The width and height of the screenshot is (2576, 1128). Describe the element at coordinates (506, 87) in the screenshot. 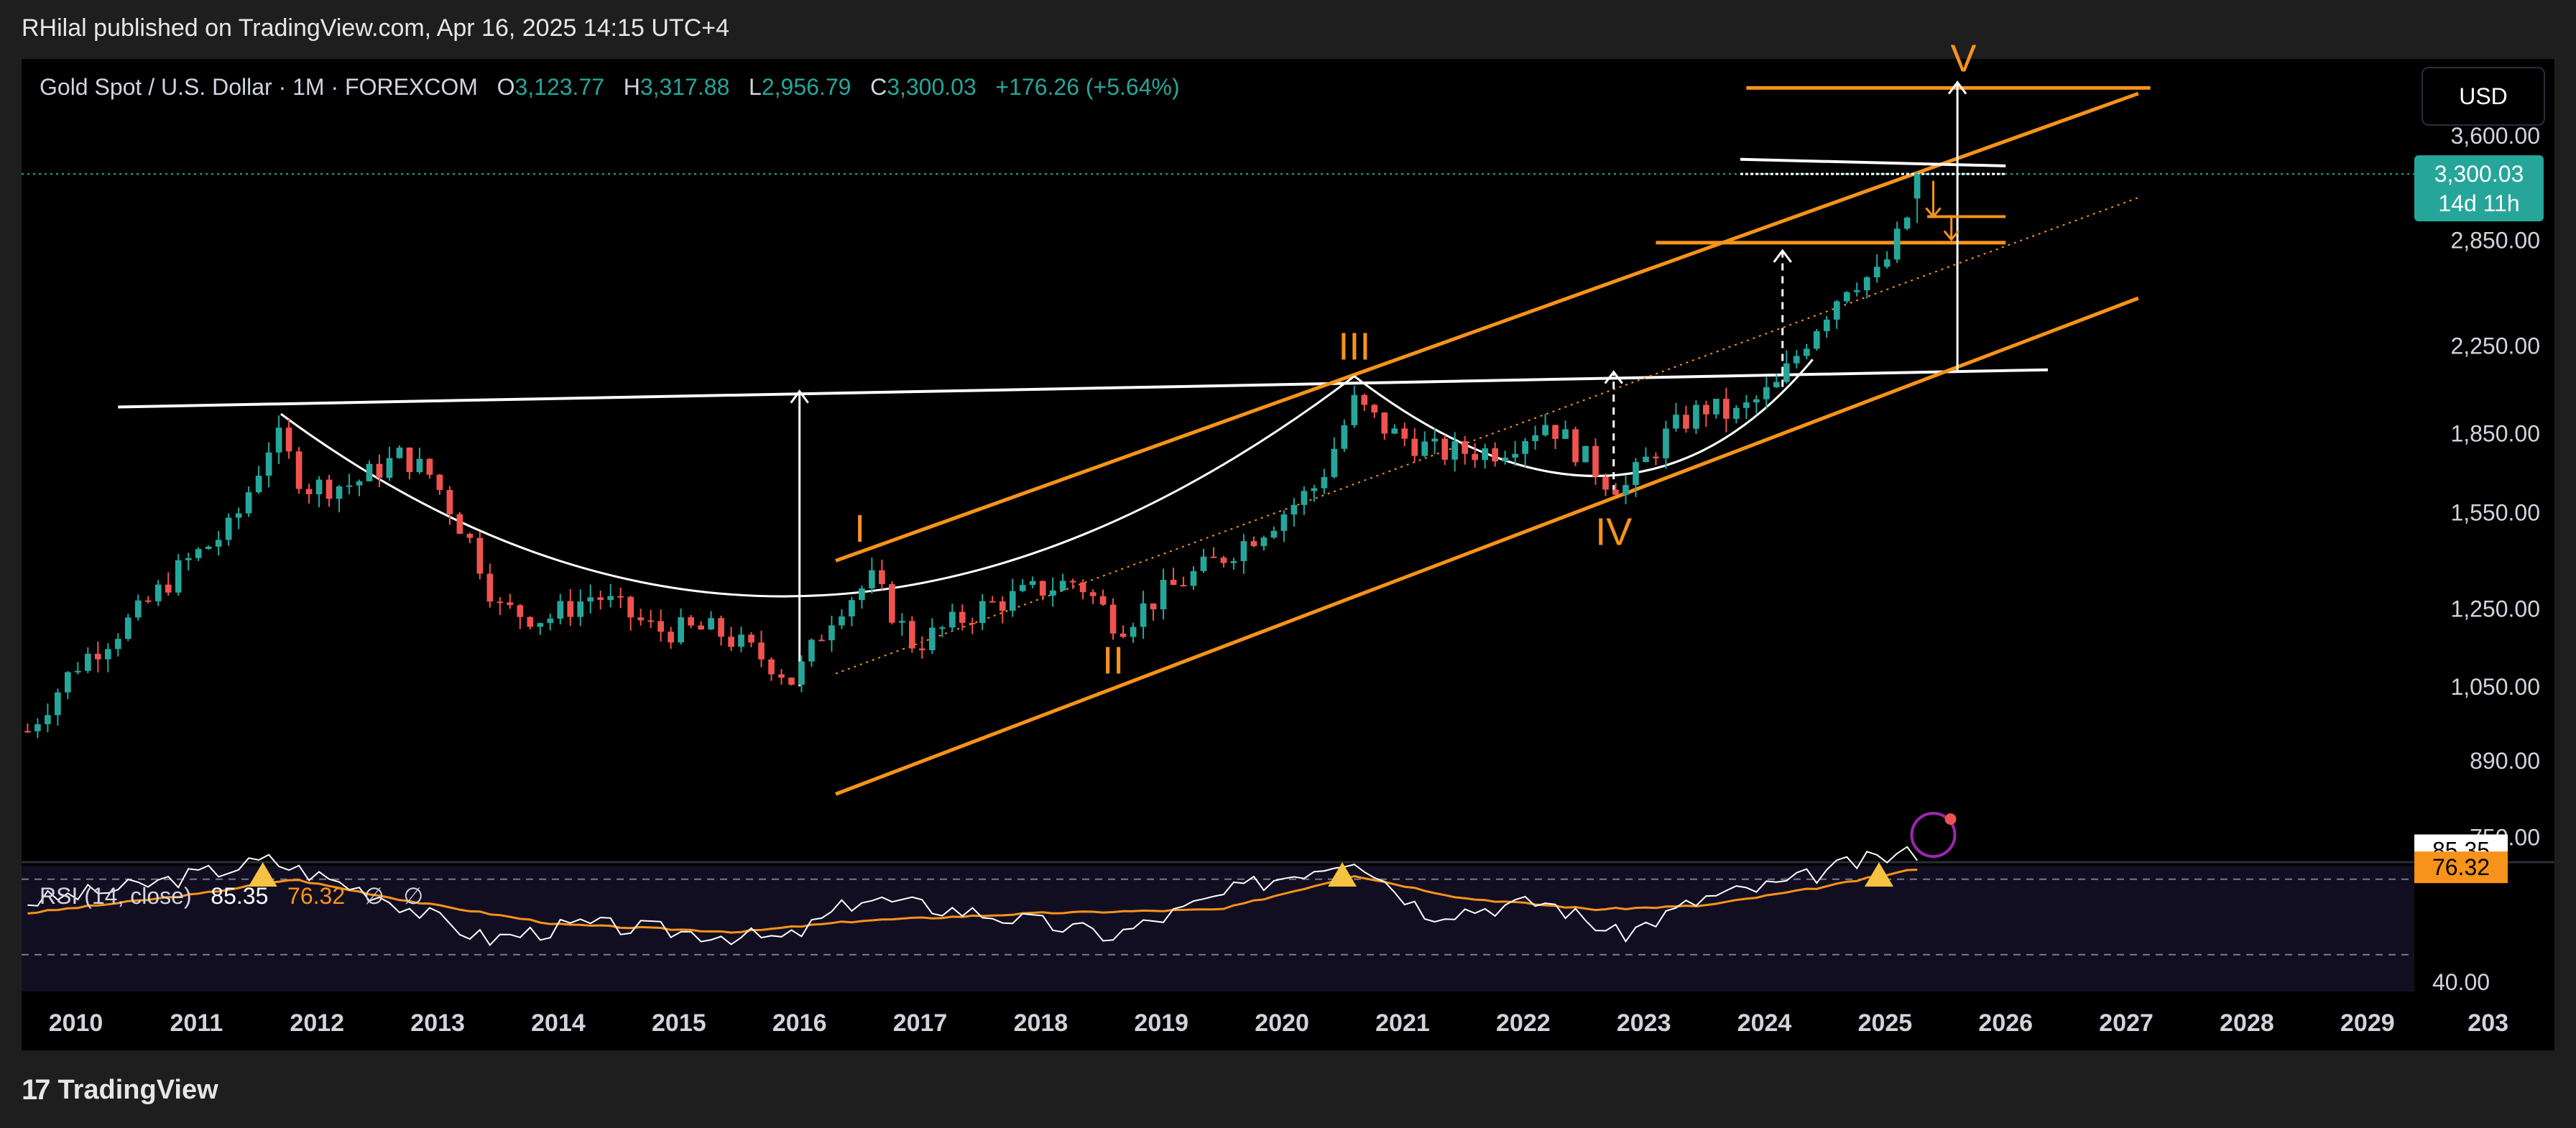

I see `open-label: O` at that location.